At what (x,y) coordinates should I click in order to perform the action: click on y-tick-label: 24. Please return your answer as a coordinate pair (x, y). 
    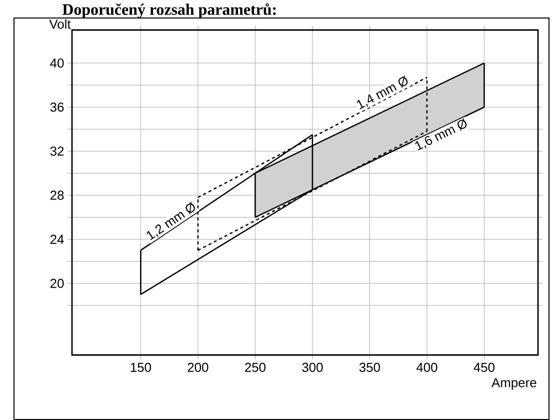
    Looking at the image, I should click on (57, 239).